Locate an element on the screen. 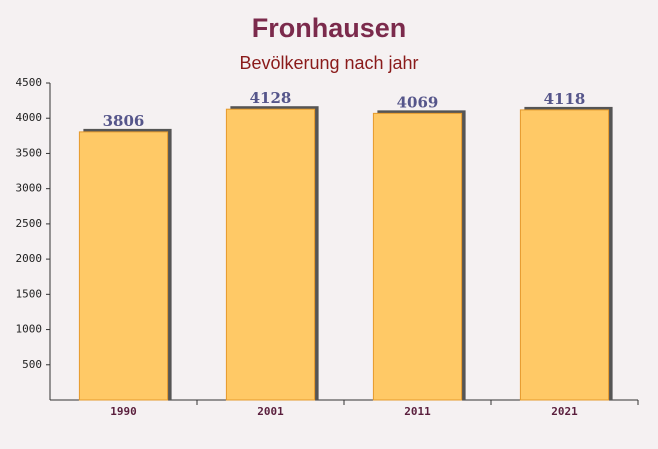  y-tick-label: 3500 is located at coordinates (29, 152).